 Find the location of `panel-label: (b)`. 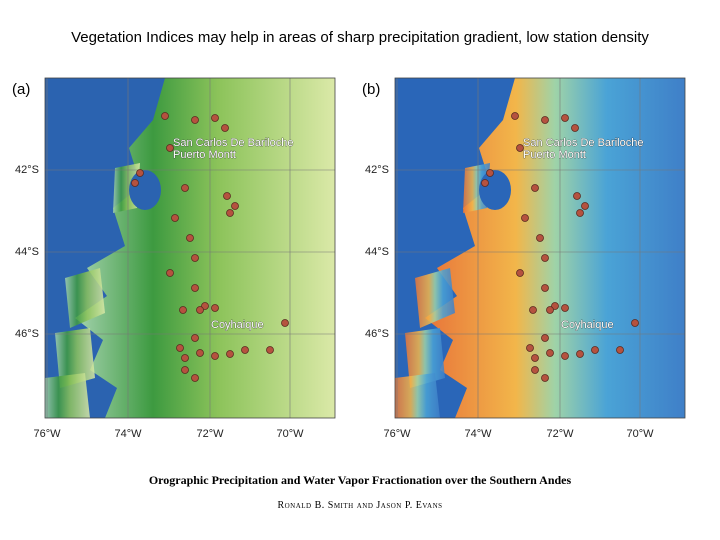

panel-label: (b) is located at coordinates (371, 89).